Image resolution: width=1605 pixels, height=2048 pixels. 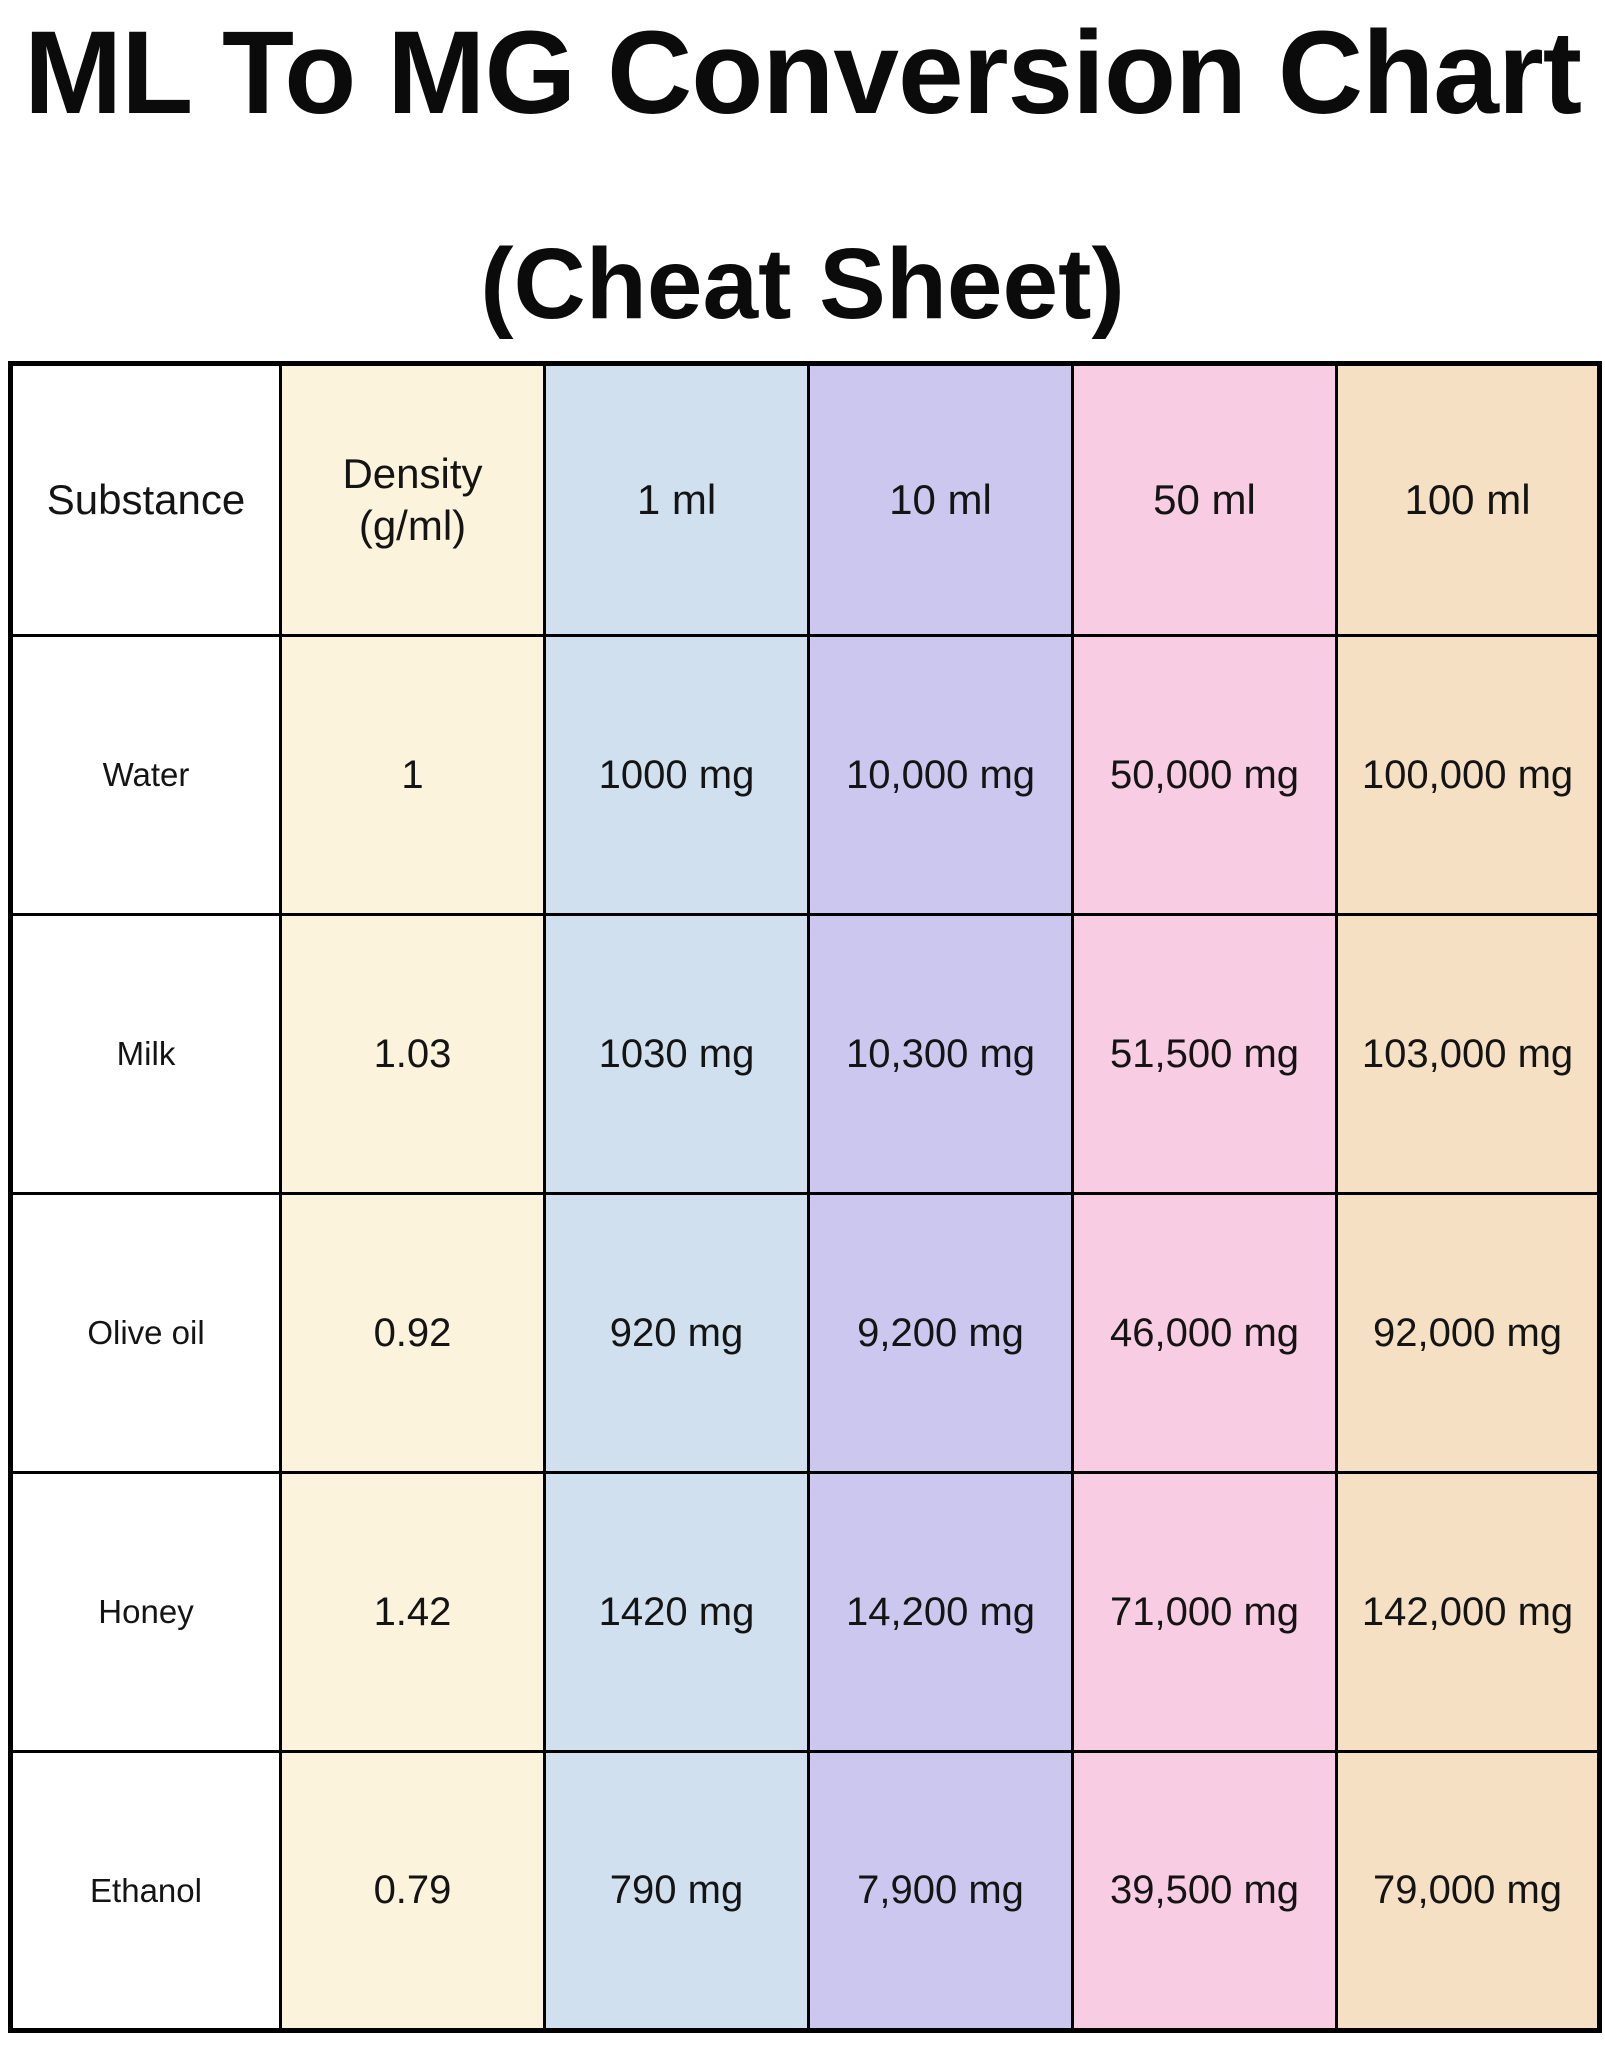 What do you see at coordinates (145, 1054) in the screenshot?
I see `substance-cell: Milk` at bounding box center [145, 1054].